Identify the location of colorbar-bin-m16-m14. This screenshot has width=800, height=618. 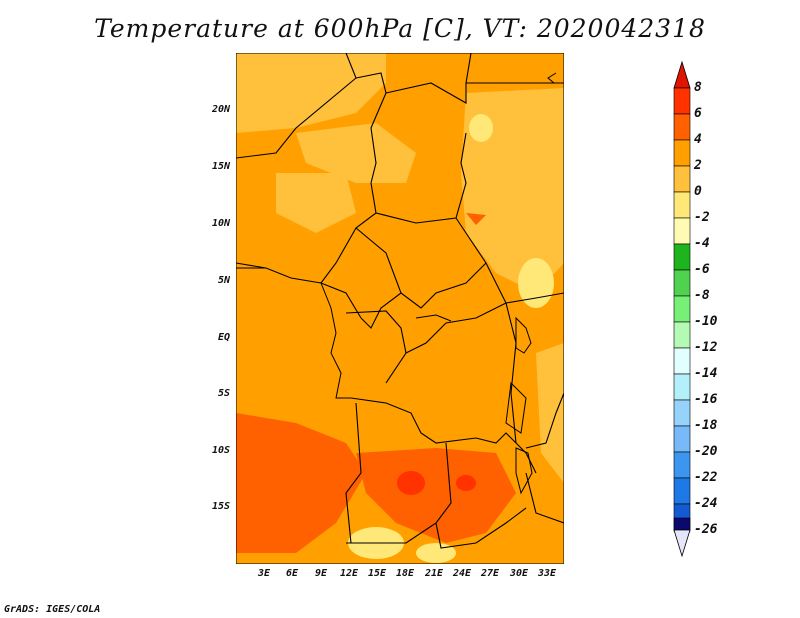
(682, 413).